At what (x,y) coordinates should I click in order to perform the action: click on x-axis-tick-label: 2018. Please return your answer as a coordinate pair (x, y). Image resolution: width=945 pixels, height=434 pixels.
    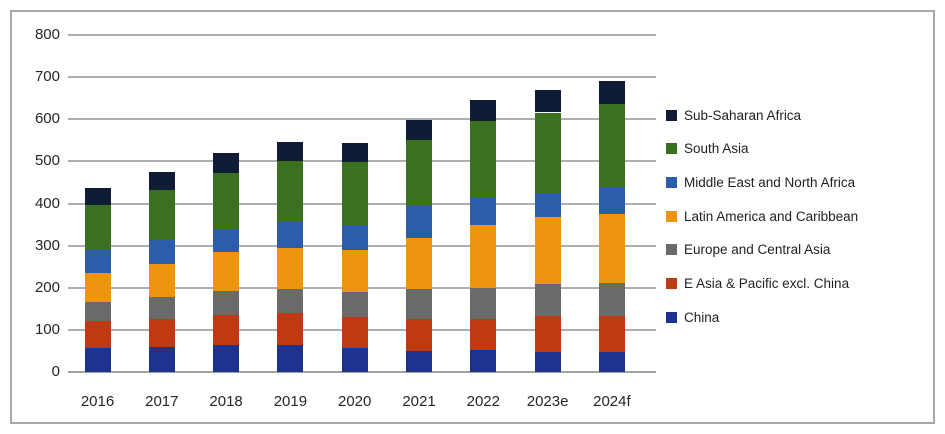
    Looking at the image, I should click on (226, 401).